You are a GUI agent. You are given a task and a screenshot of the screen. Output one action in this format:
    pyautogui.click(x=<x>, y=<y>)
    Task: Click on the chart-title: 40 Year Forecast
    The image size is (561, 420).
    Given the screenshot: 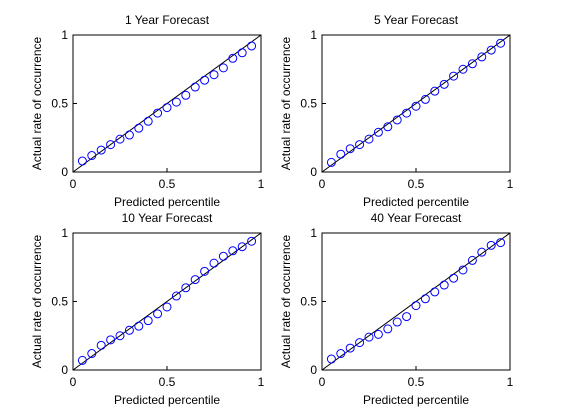 What is the action you would take?
    pyautogui.click(x=416, y=218)
    